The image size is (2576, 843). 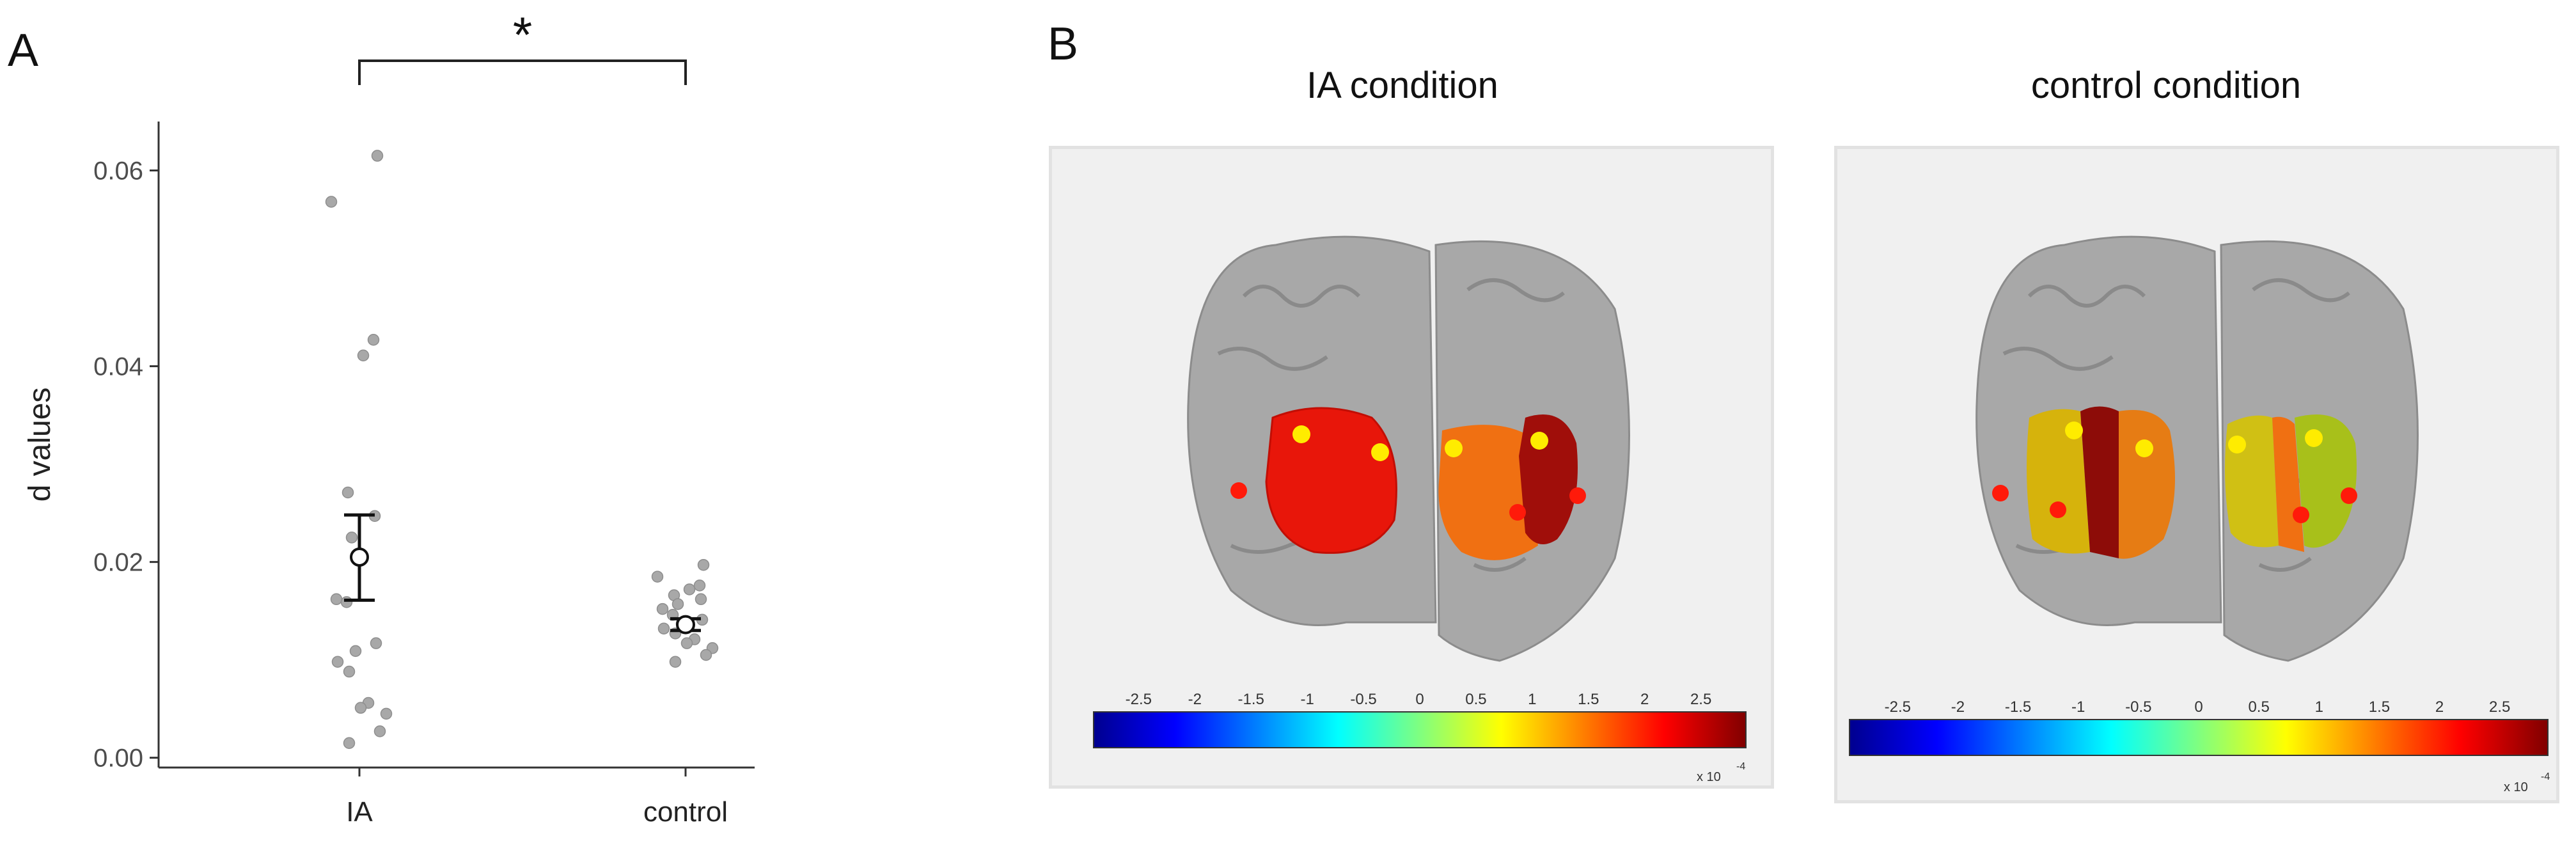 I want to click on y-axis-label: d values, so click(x=40, y=445).